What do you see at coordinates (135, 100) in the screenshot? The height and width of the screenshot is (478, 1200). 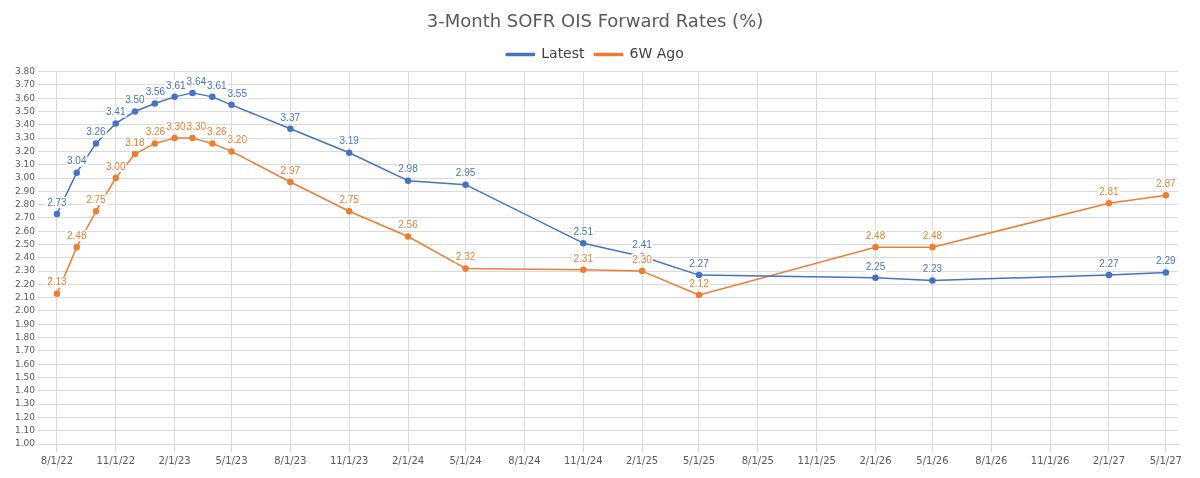 I see `data-label: 3.50` at bounding box center [135, 100].